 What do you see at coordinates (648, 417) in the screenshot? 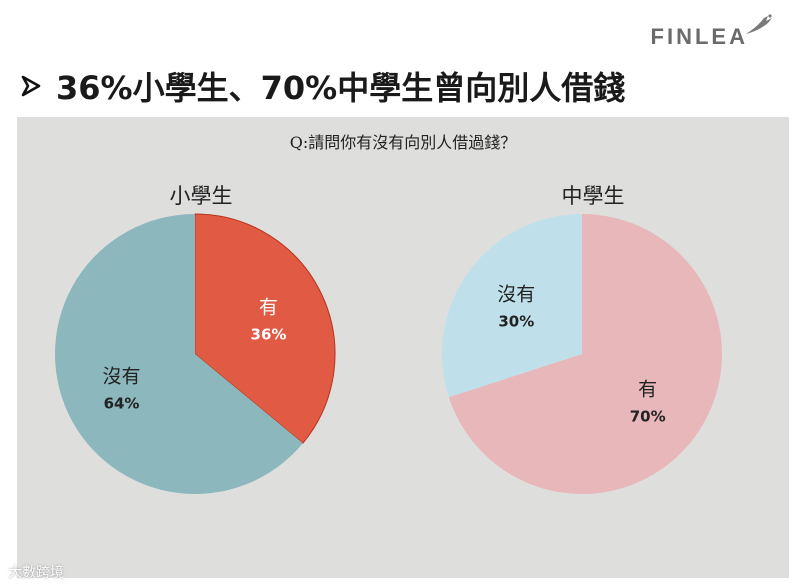
I see `slice-percent-label: 70%` at bounding box center [648, 417].